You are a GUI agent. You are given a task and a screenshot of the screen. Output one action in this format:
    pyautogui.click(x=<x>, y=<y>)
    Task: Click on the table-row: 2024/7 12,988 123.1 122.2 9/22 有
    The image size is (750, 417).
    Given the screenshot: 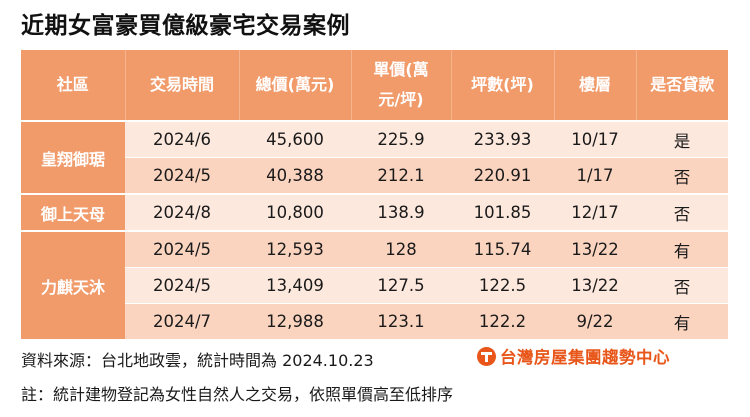 What is the action you would take?
    pyautogui.click(x=374, y=321)
    